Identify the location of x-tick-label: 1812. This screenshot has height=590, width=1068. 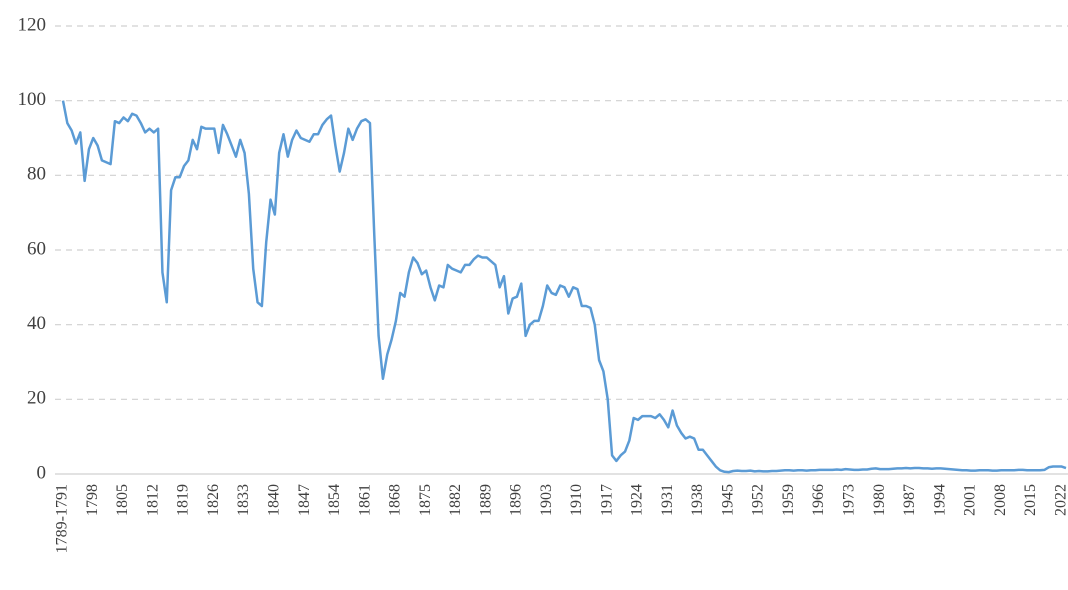
(152, 500).